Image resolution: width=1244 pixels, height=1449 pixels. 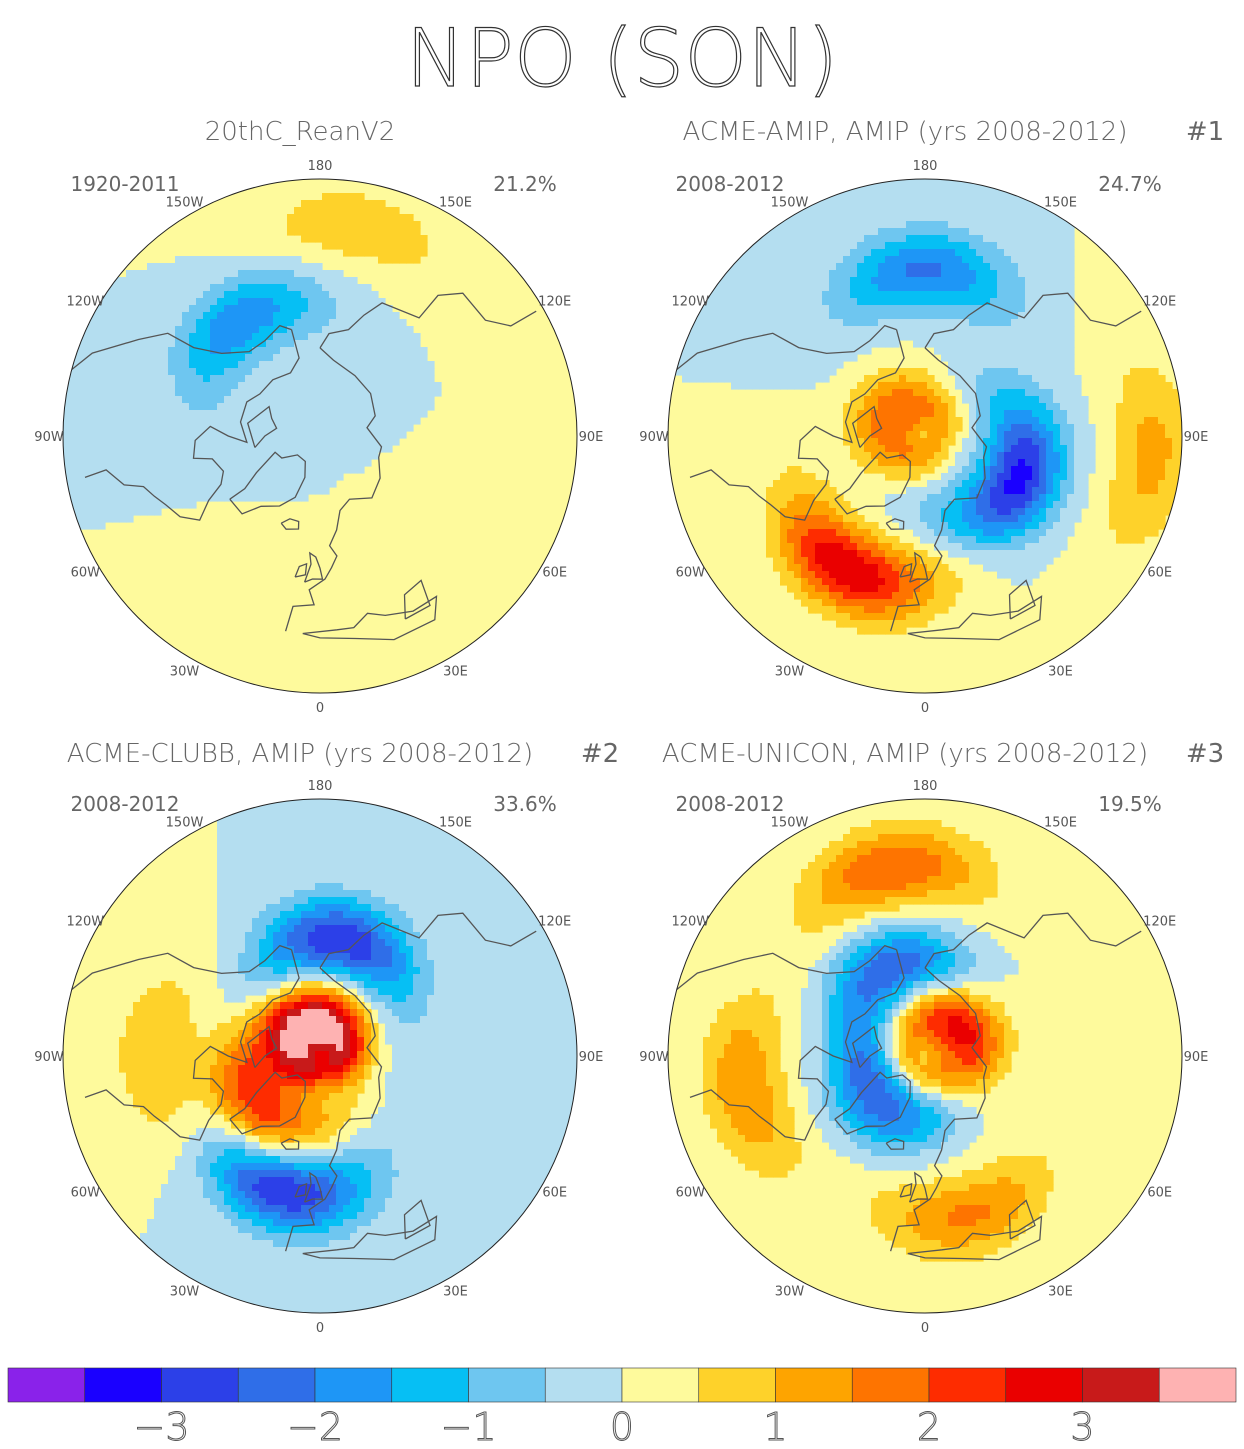 What do you see at coordinates (925, 166) in the screenshot?
I see `lon-label: 180` at bounding box center [925, 166].